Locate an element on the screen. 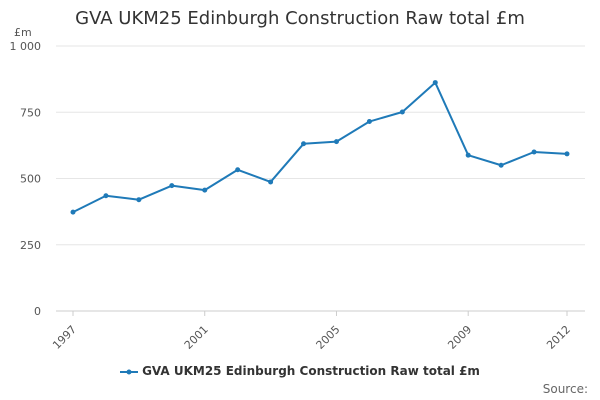 The height and width of the screenshot is (400, 600). y-axis-label: £m is located at coordinates (23, 32).